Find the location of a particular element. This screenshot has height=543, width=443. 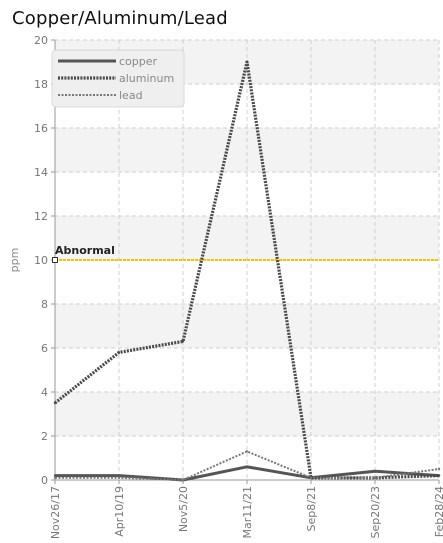

y-tick-label: 20 is located at coordinates (41, 40).